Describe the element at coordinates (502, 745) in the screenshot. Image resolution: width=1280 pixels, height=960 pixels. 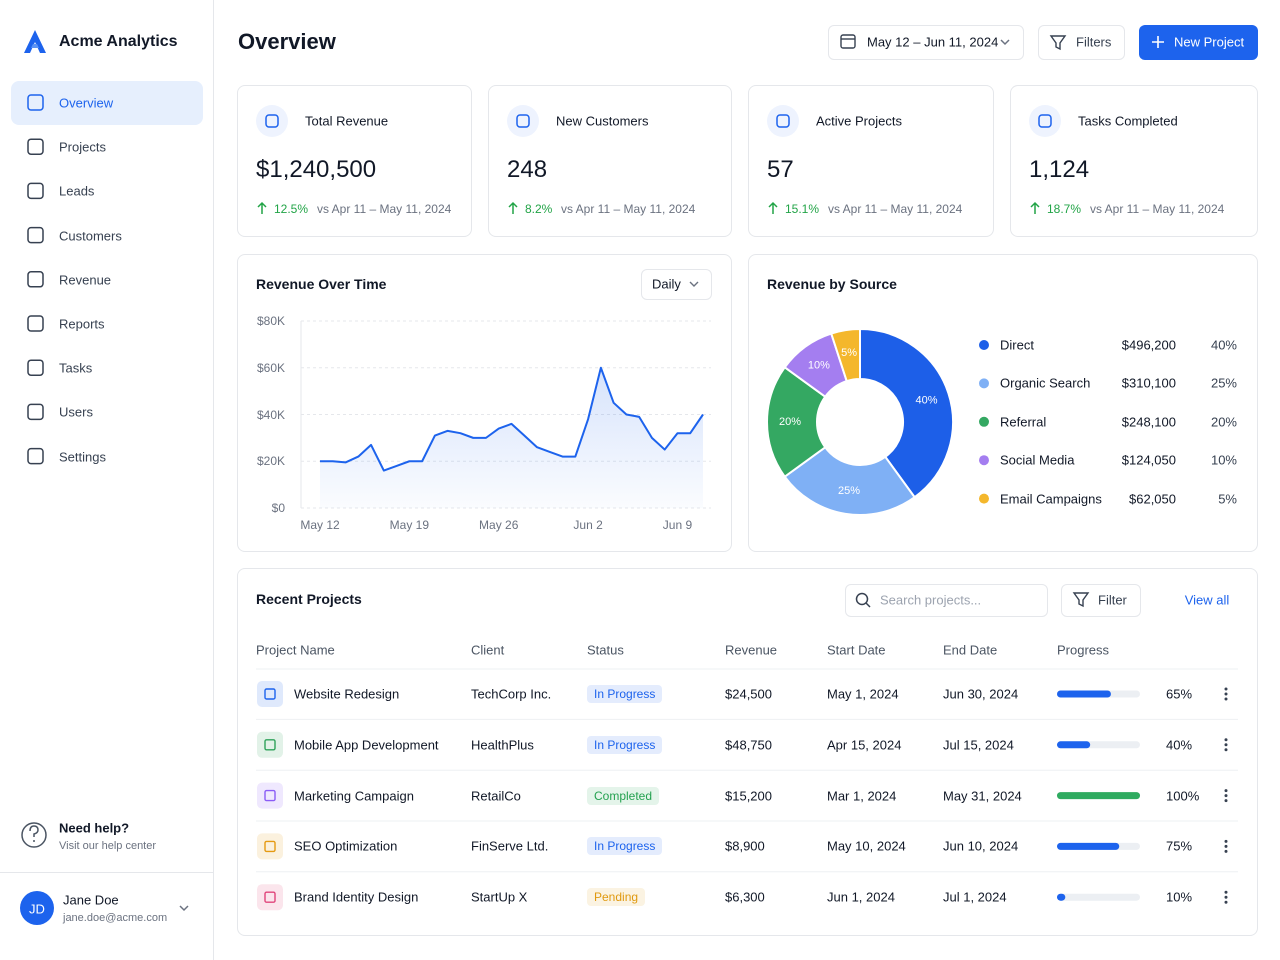
I see `client: HealthPlus` at that location.